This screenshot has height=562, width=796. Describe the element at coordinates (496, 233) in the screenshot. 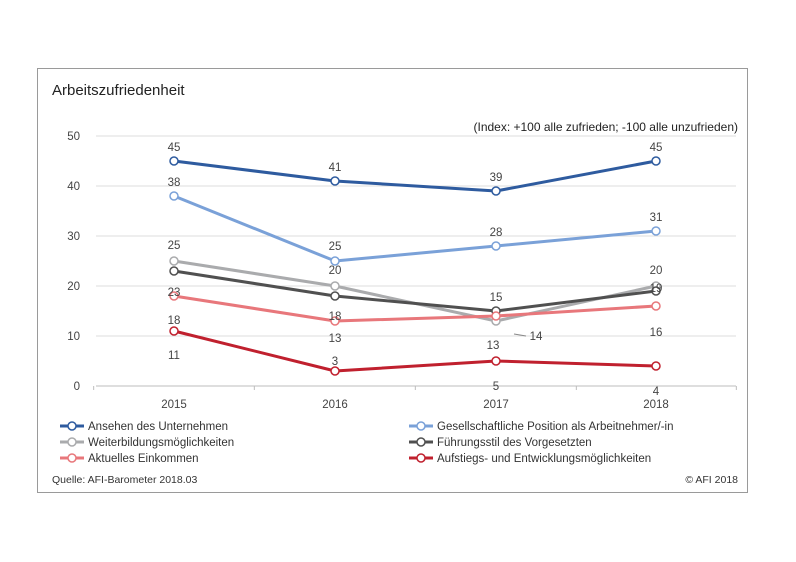

I see `data-label: 28` at that location.